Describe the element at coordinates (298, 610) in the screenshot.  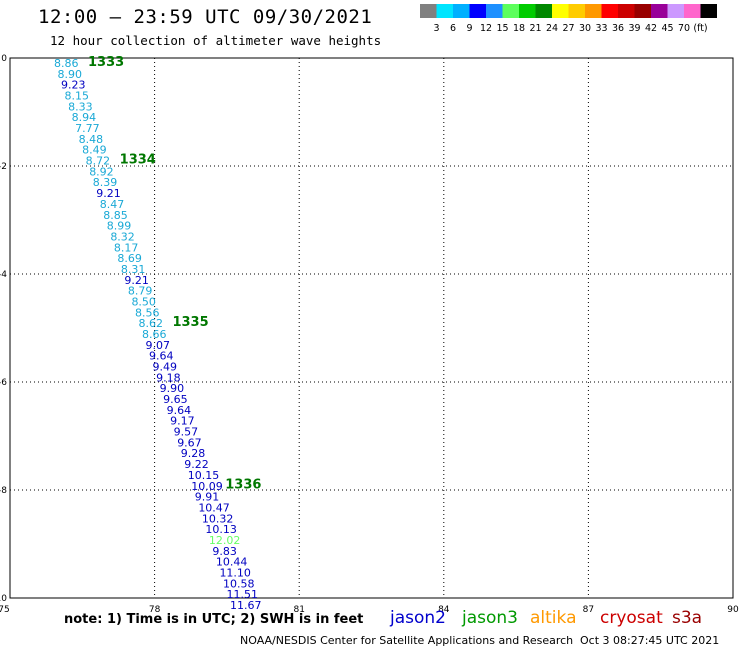
I see `lon-tick-label: 81` at that location.